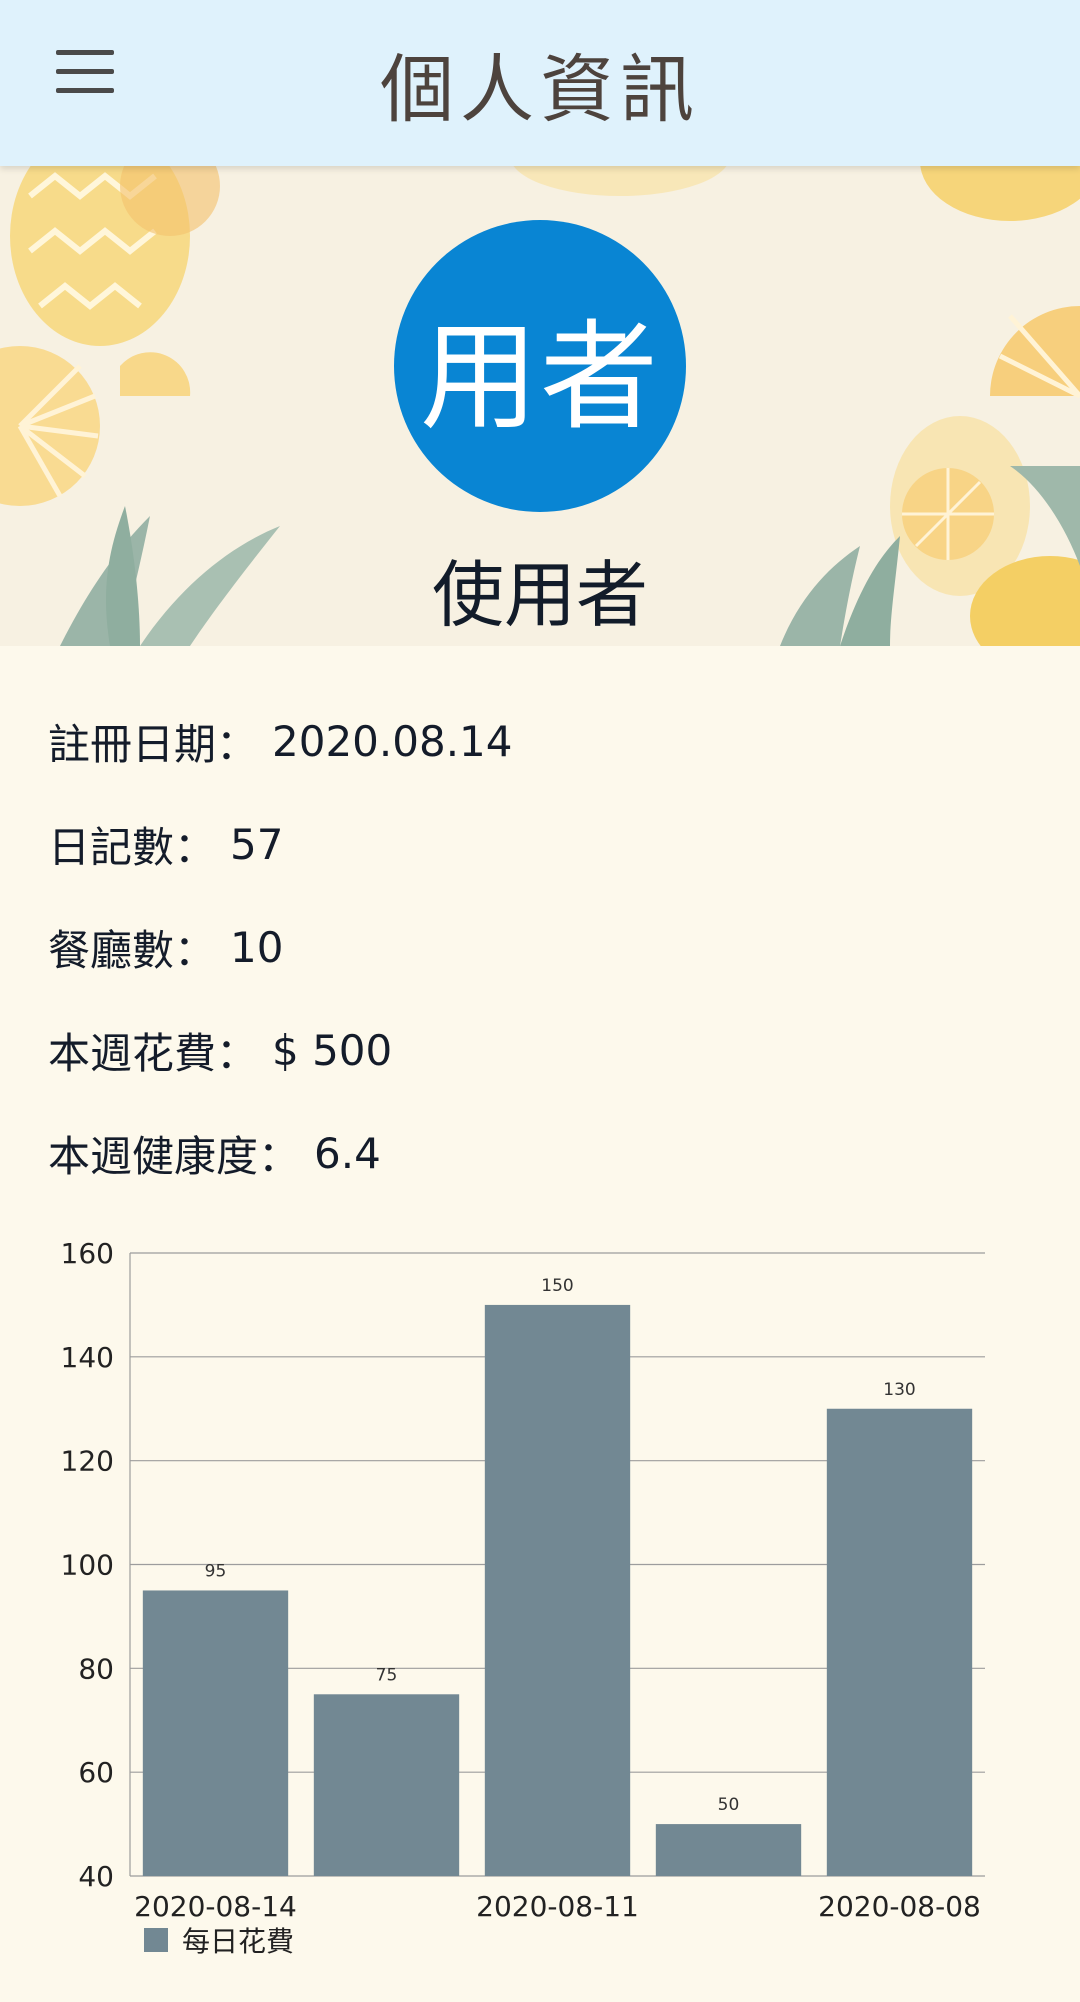  Describe the element at coordinates (899, 1906) in the screenshot. I see `x-tick-label: 2020-08-08` at that location.